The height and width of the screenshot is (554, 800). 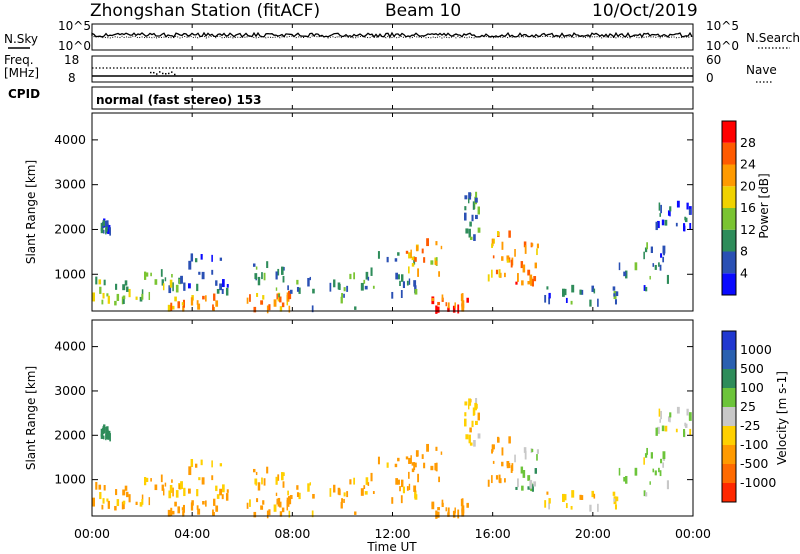 I want to click on velocity-colorbar-swatch, so click(x=729, y=378).